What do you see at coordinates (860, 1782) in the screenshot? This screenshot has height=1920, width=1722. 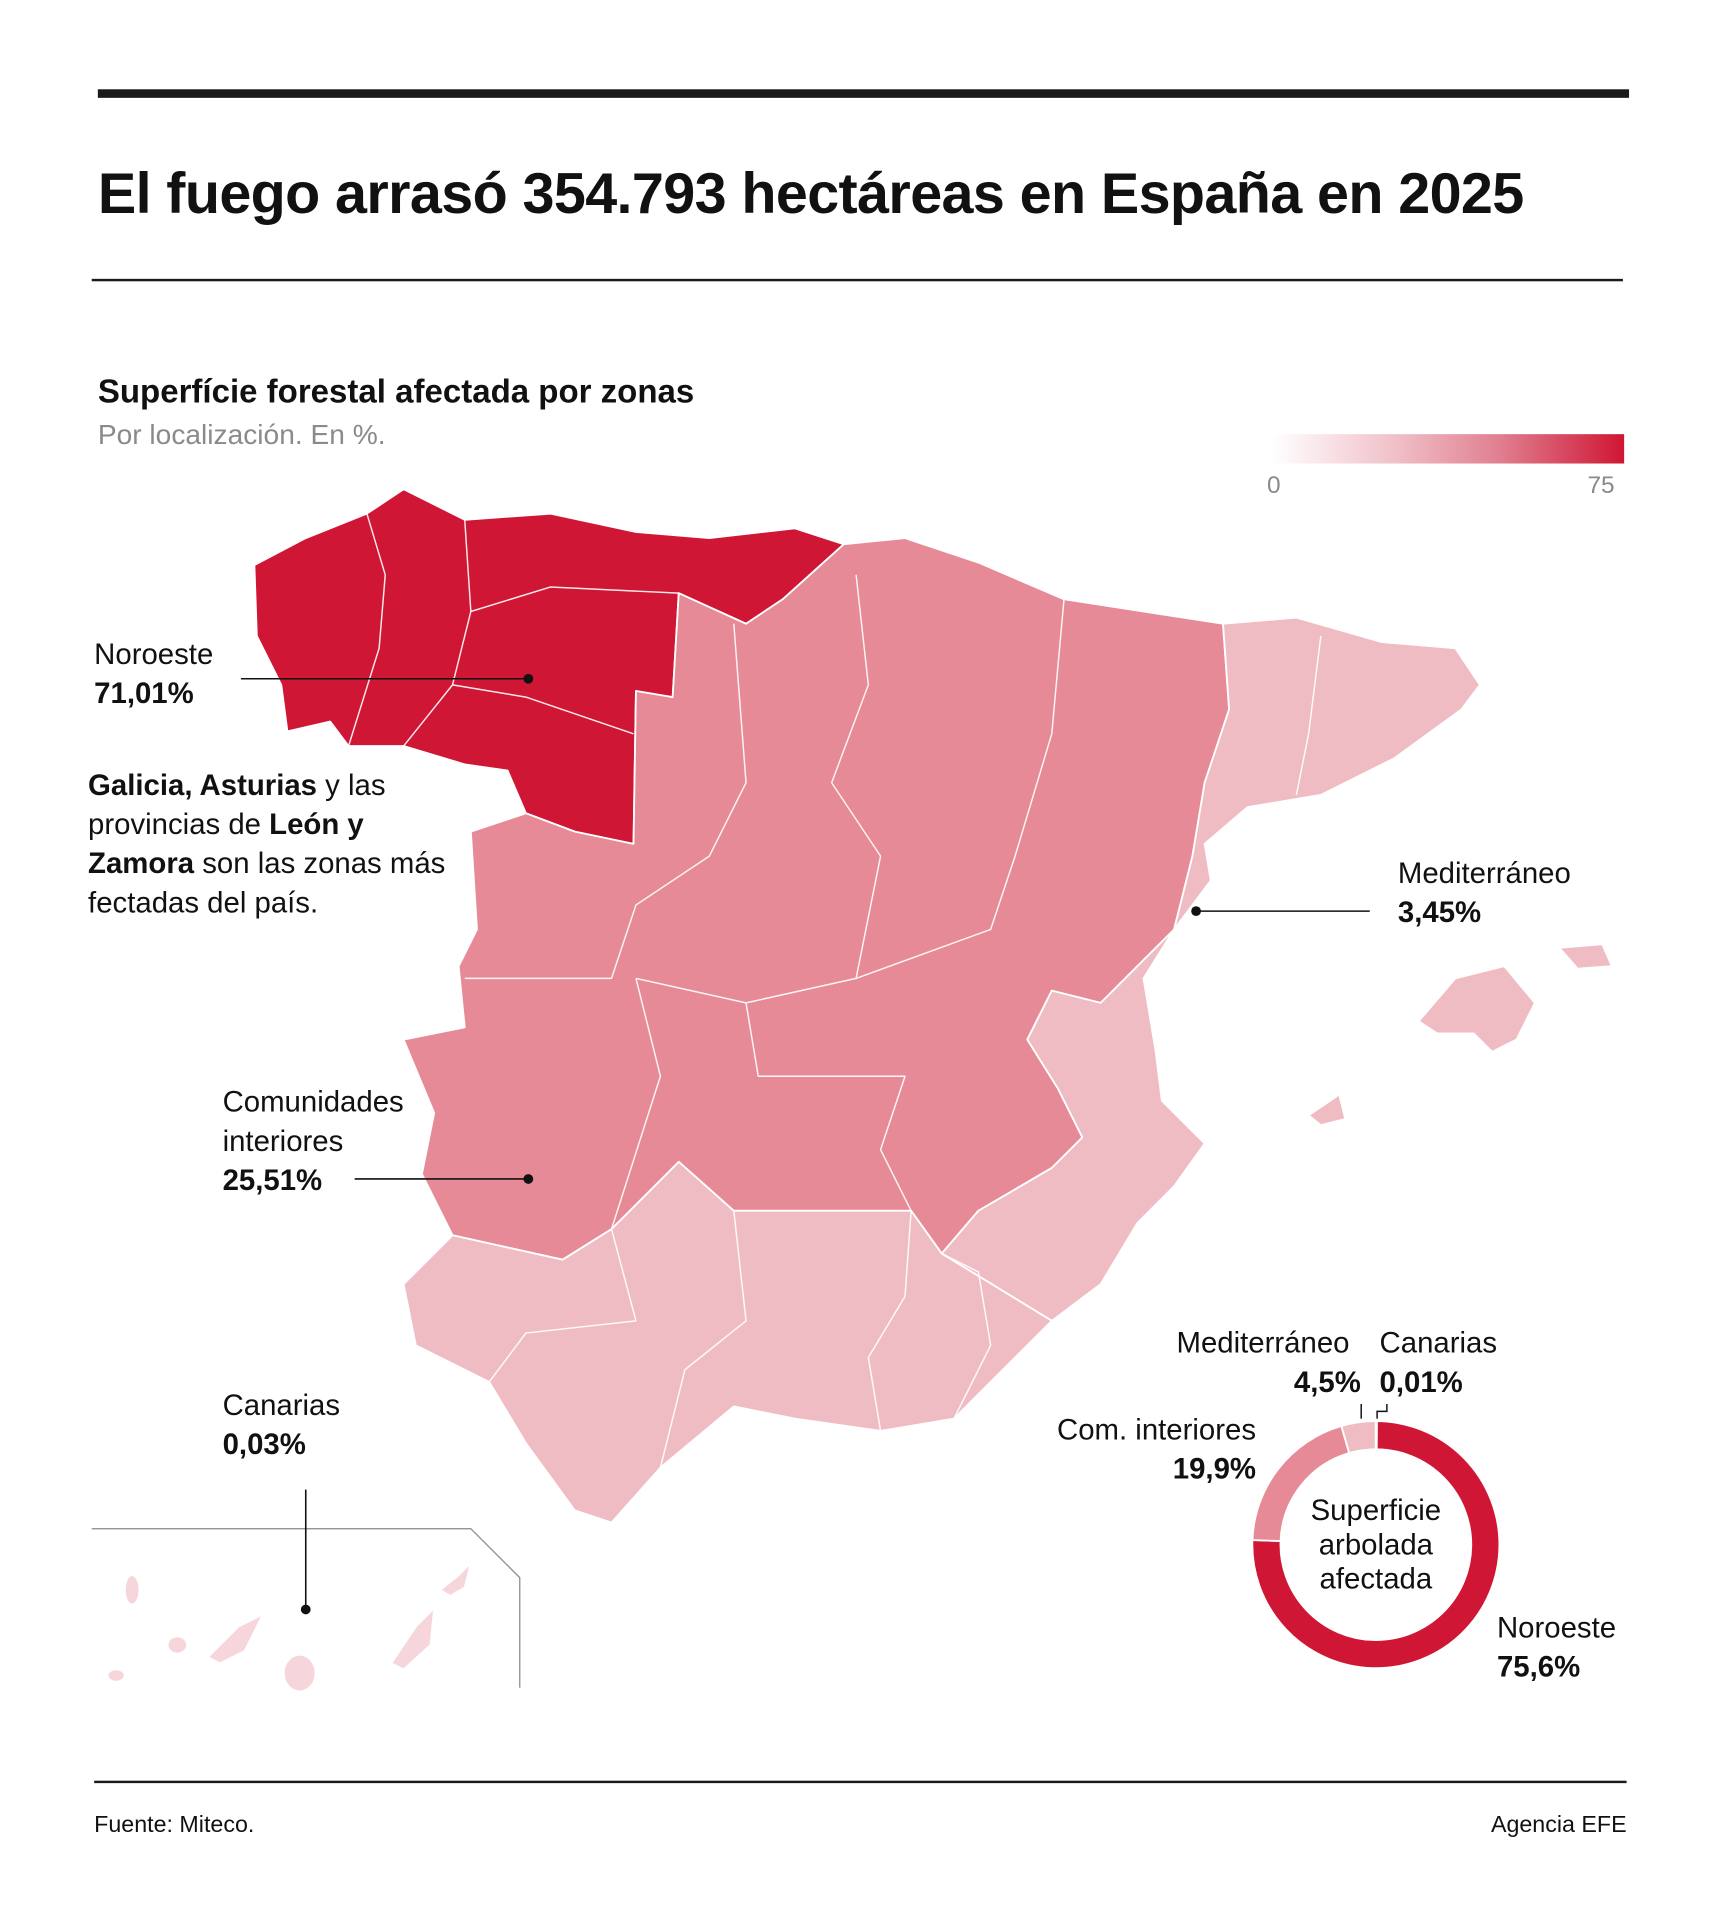 I see `footer-rule` at bounding box center [860, 1782].